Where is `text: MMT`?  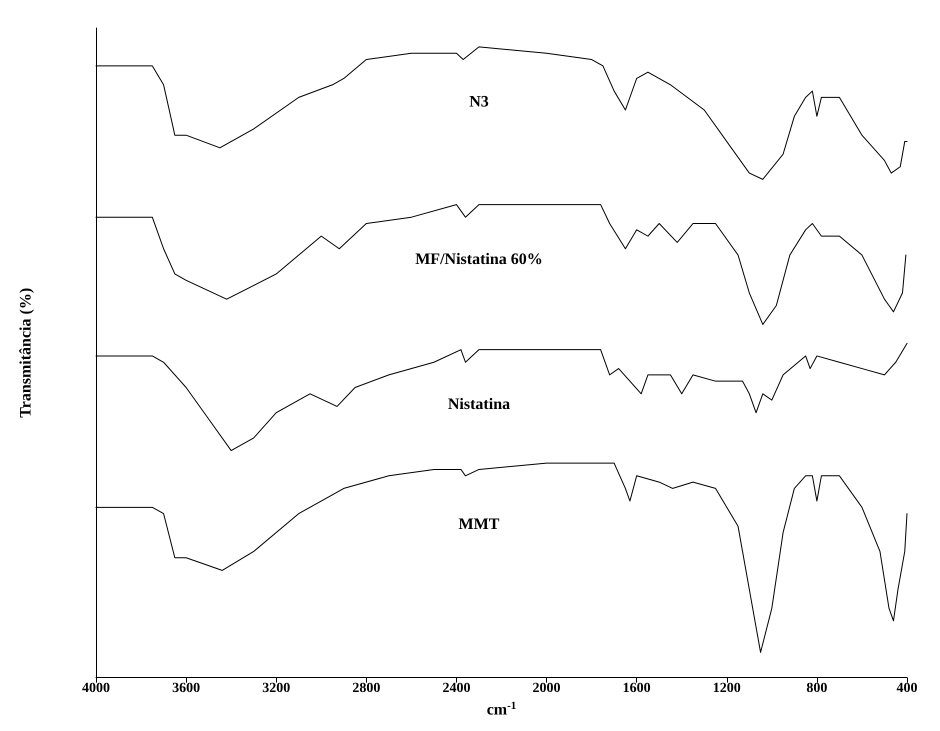
text: MMT is located at coordinates (479, 524).